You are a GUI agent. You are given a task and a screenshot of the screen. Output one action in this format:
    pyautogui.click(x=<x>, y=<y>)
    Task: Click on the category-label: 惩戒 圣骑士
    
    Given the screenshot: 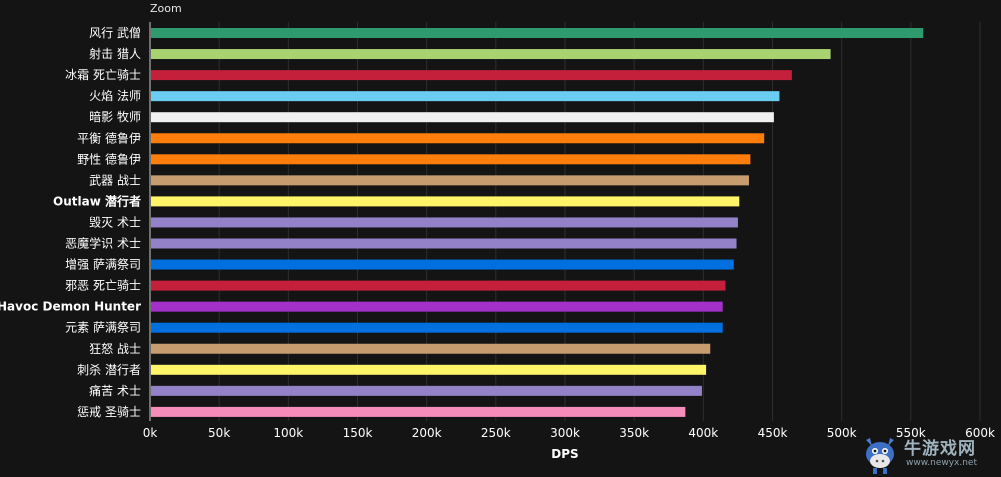 What is the action you would take?
    pyautogui.click(x=109, y=412)
    